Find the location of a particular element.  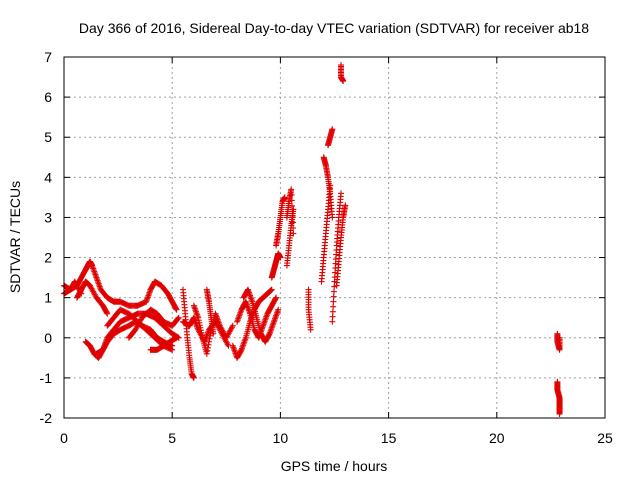

y-tick-label: 6 is located at coordinates (48, 97).